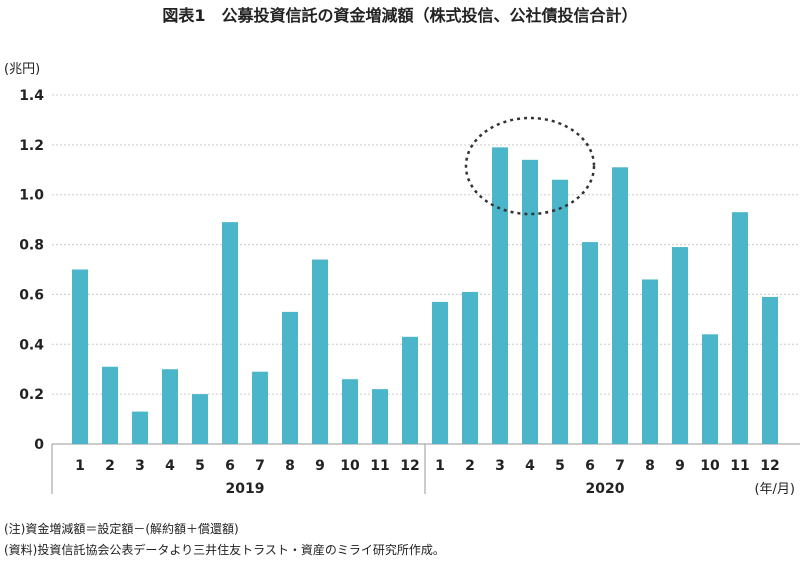 Image resolution: width=800 pixels, height=564 pixels. I want to click on y-tick-label: 1.4, so click(31, 96).